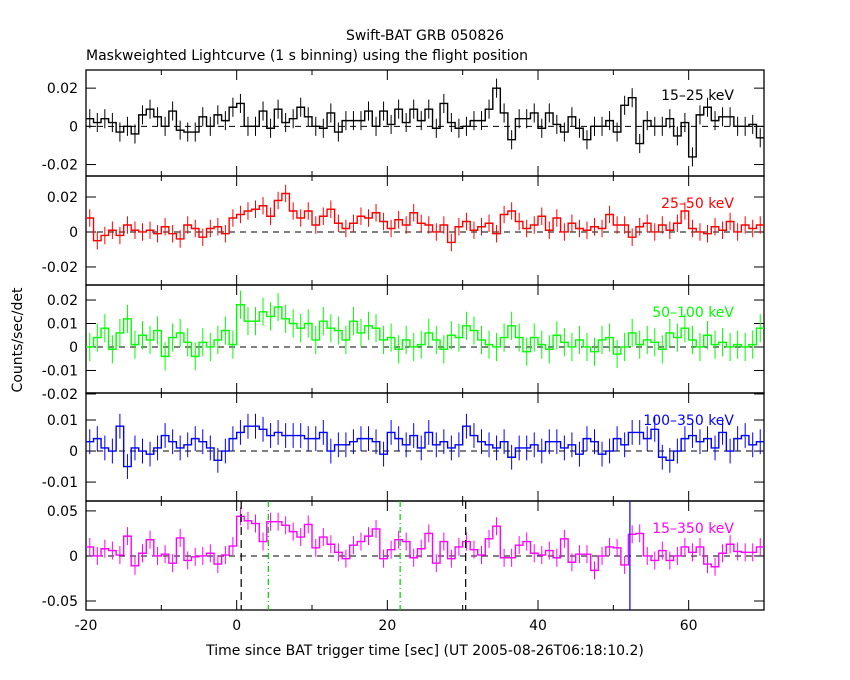 Image resolution: width=850 pixels, height=680 pixels. I want to click on band-label: 100–350 keV, so click(688, 421).